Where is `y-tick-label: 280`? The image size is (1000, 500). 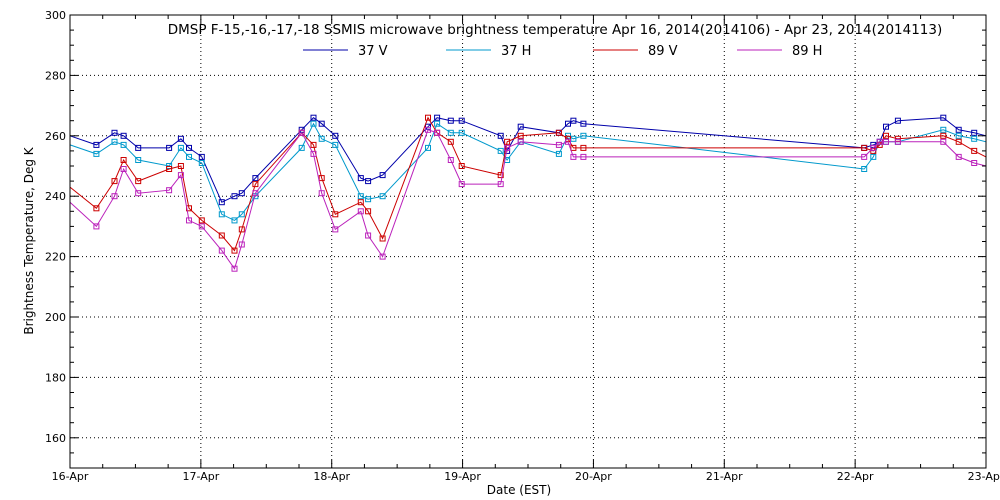 y-tick-label: 280 is located at coordinates (55, 75).